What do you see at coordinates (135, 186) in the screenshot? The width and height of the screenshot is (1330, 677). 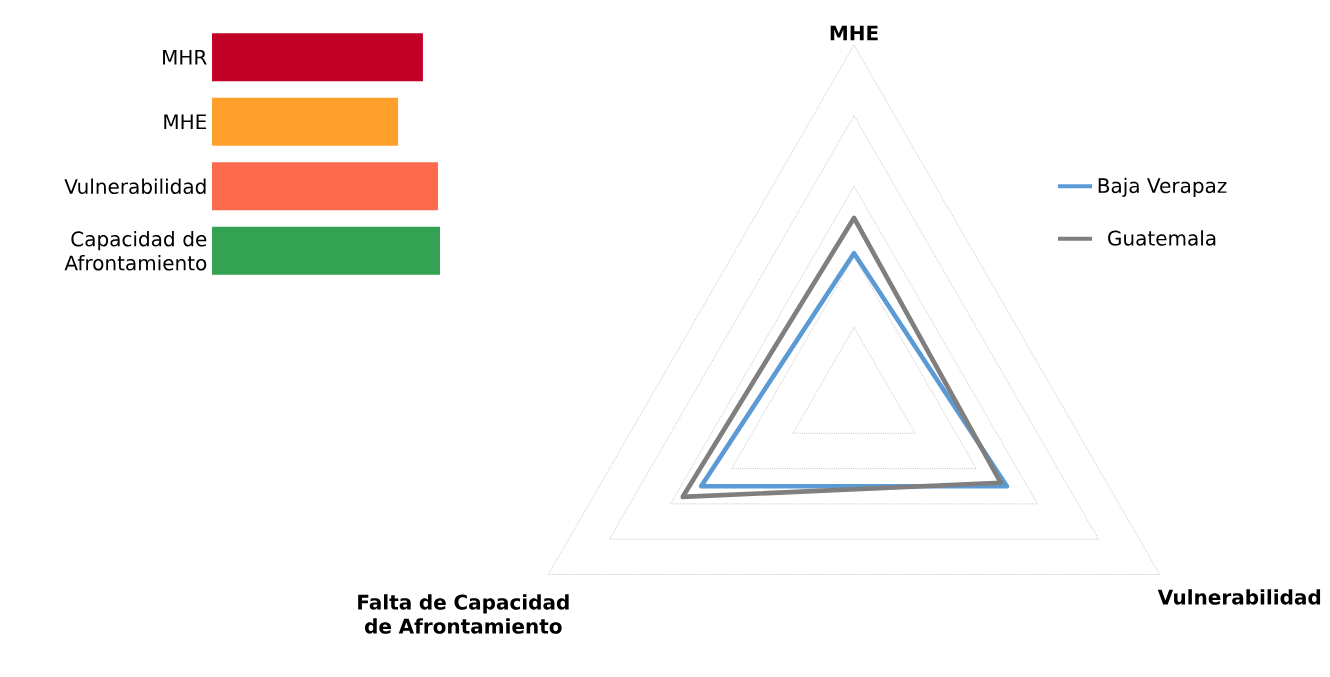 I see `y-tick-label: Vulnerabilidad` at bounding box center [135, 186].